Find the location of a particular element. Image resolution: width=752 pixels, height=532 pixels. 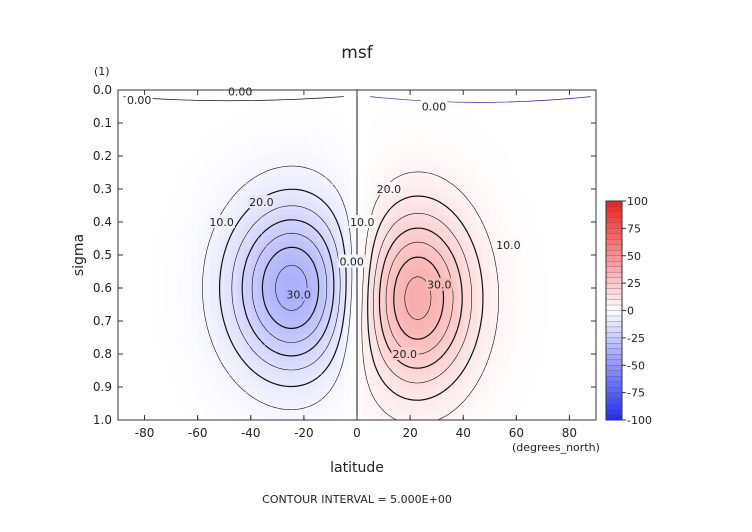

colorbar-tick-label: -25 is located at coordinates (636, 338).